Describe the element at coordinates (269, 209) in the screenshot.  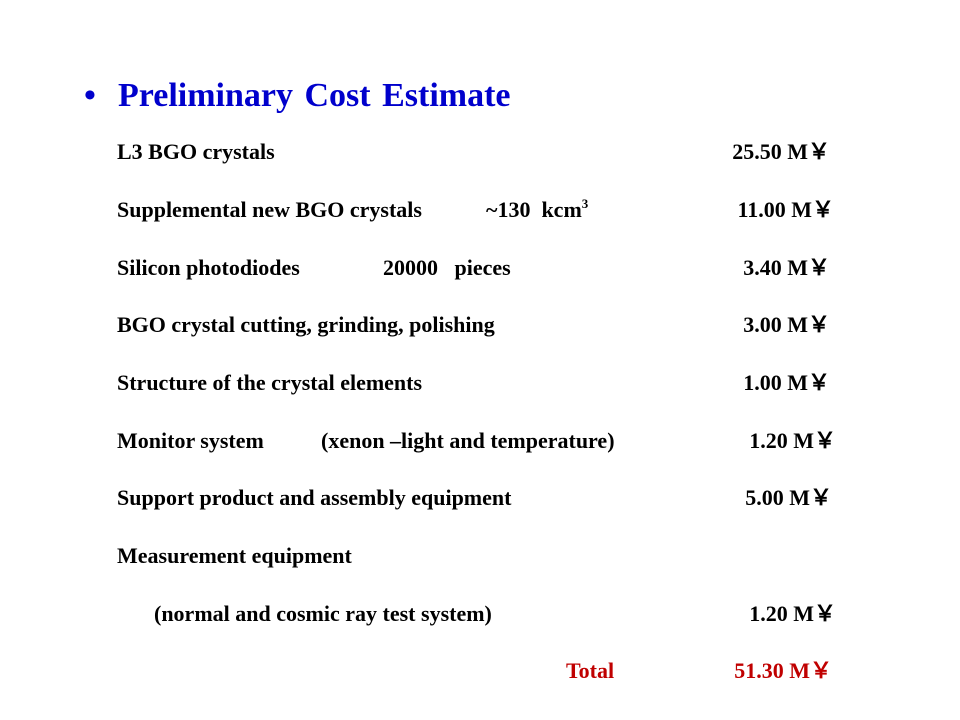
I see `cost-label: Supplemental new BGO crystals` at that location.